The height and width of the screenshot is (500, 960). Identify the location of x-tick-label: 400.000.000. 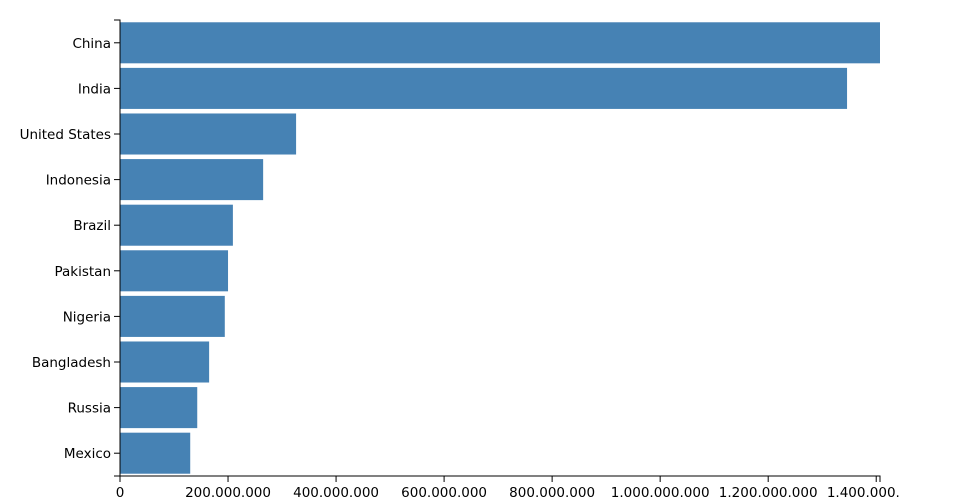
(336, 492).